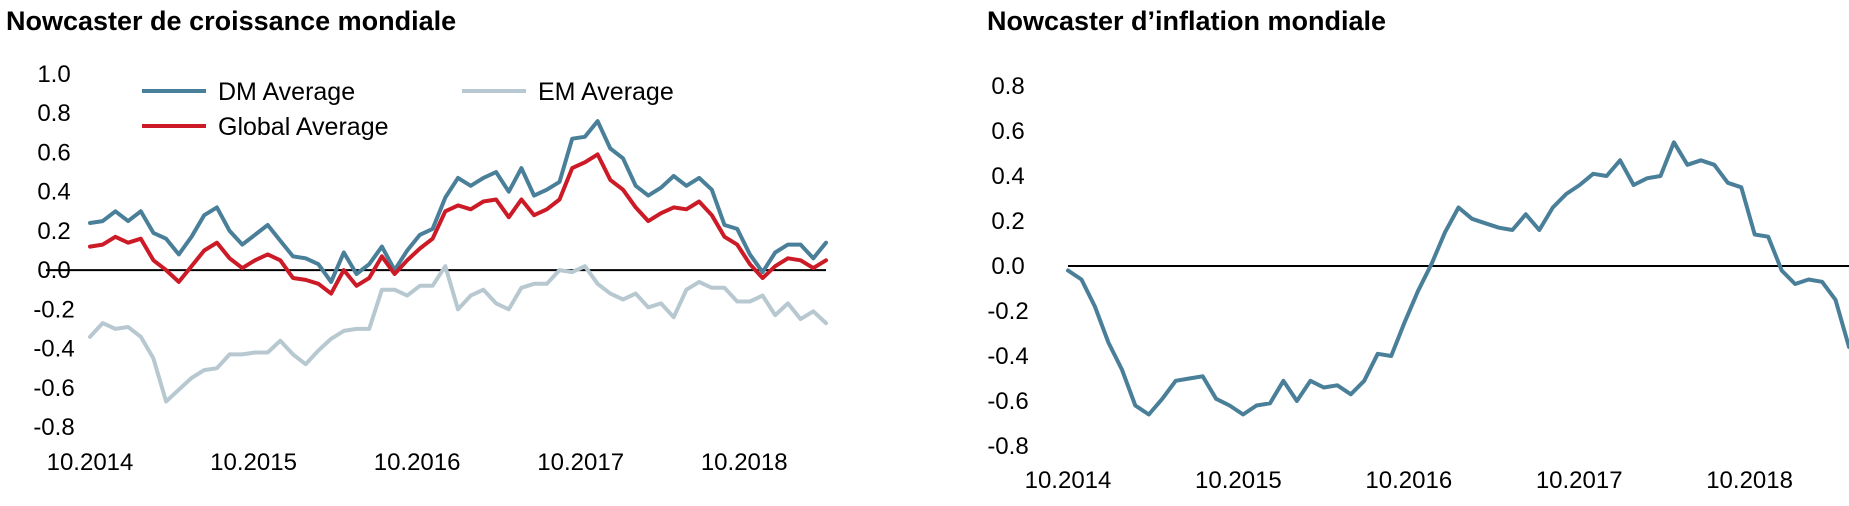 Image resolution: width=1849 pixels, height=506 pixels. Describe the element at coordinates (1579, 480) in the screenshot. I see `inflation-x-tick-label: 10.2017` at that location.